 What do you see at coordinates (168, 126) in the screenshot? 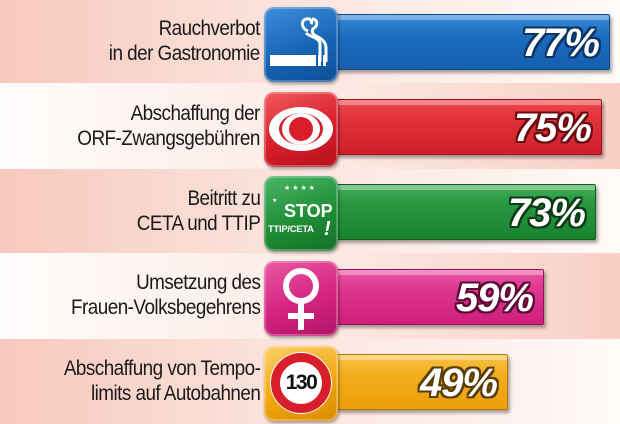
I see `row-label-2: Abschaffung der ORF-Zwangsgebühren` at bounding box center [168, 126].